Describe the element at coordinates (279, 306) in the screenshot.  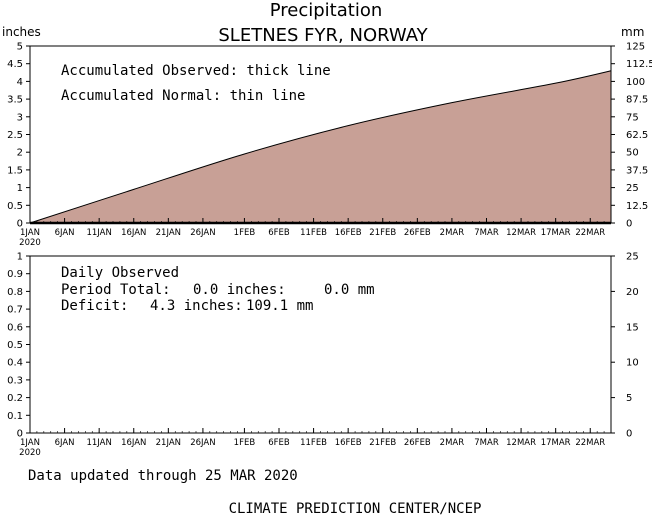
I see `deficit-mm: 109.1 mm` at that location.